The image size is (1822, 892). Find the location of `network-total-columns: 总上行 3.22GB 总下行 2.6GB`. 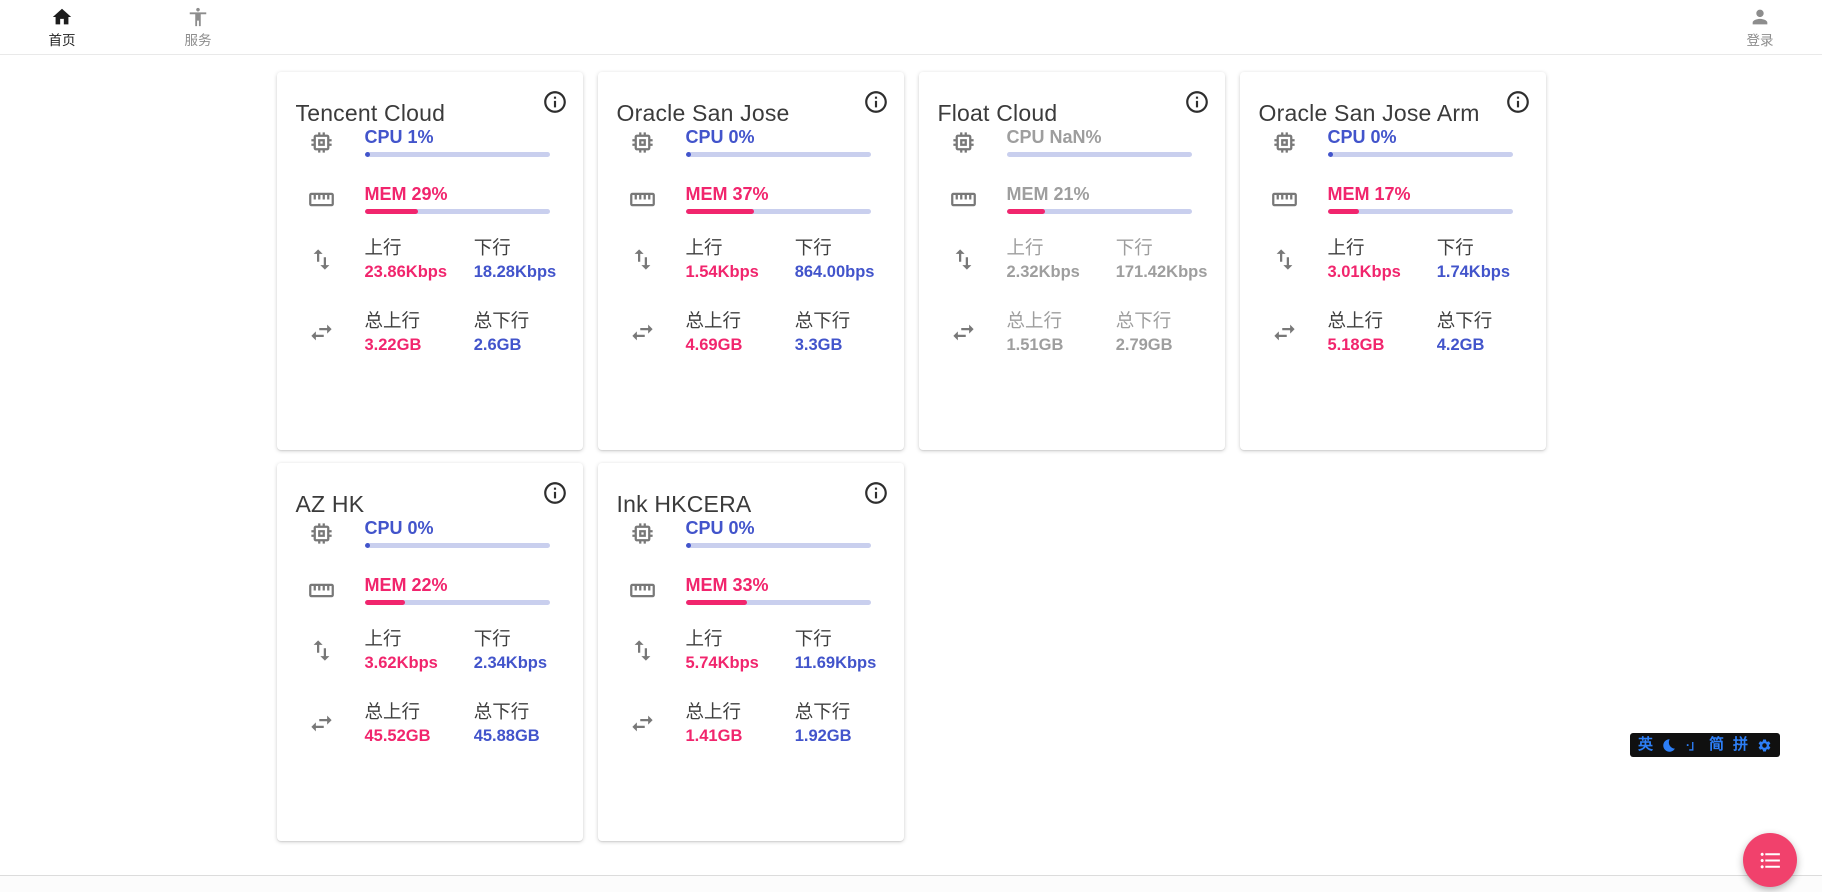

network-total-columns: 总上行 3.22GB 总下行 2.6GB is located at coordinates (470, 332).